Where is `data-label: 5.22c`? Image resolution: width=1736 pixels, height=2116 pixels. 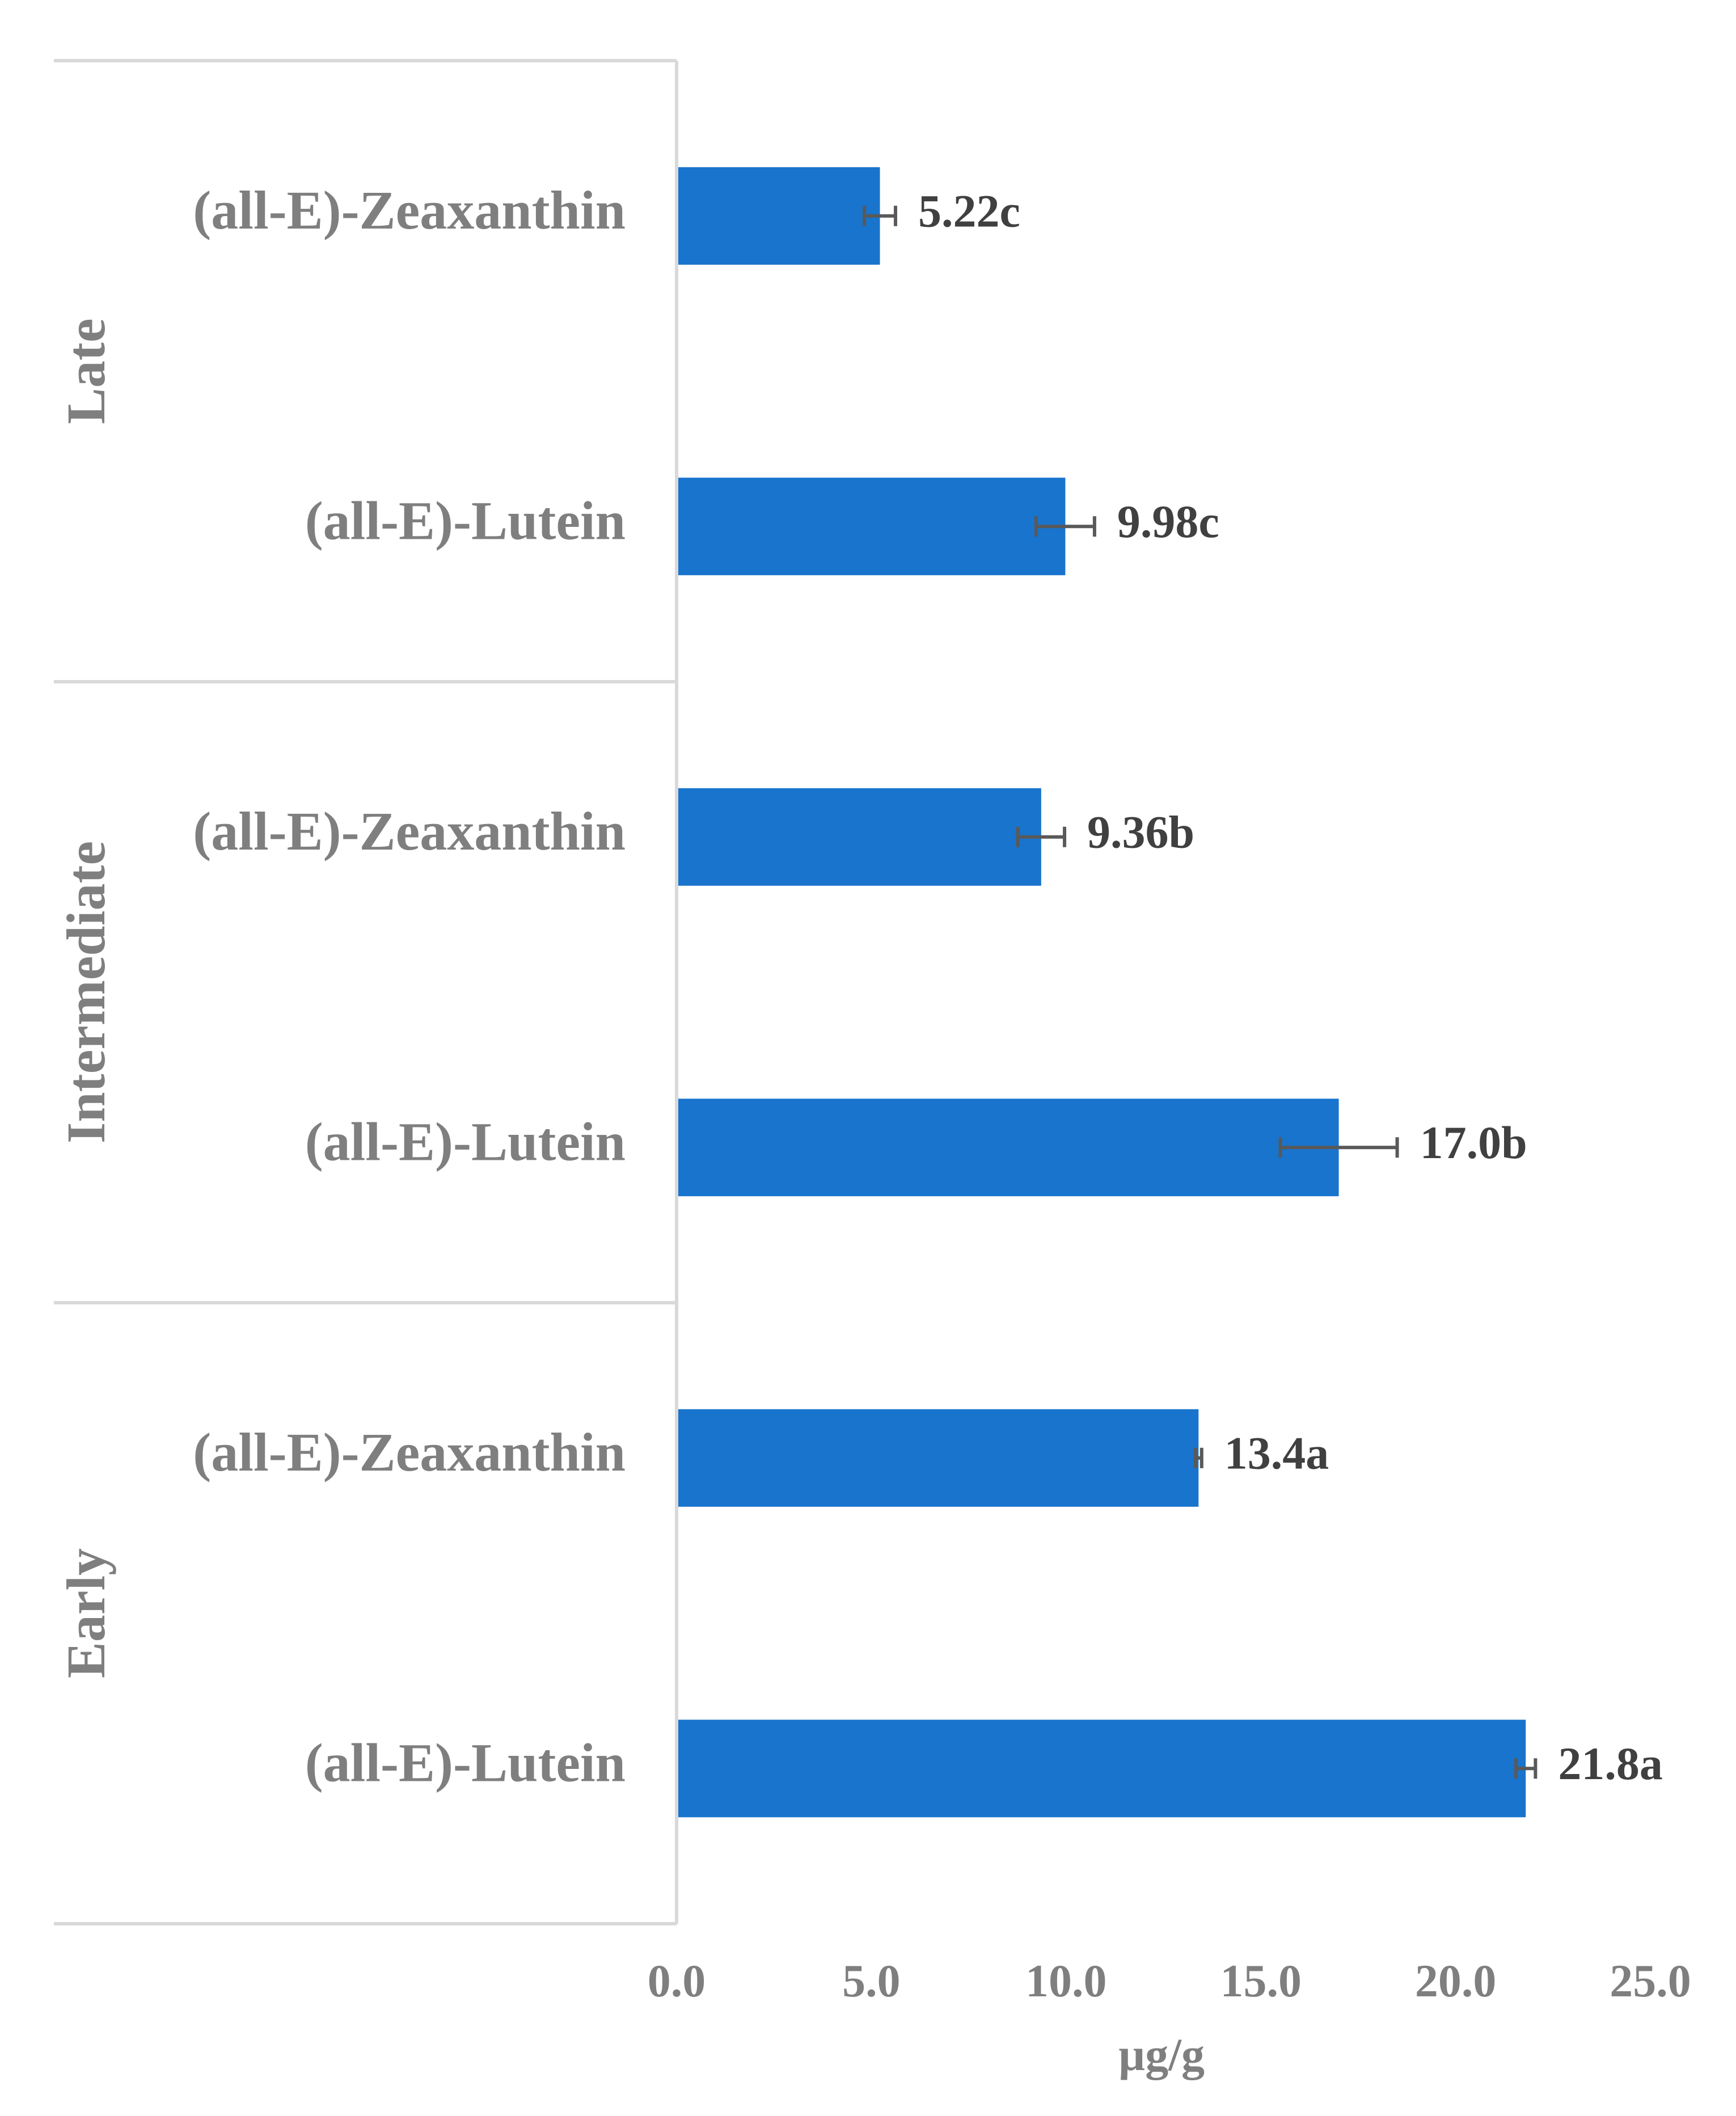 data-label: 5.22c is located at coordinates (969, 211).